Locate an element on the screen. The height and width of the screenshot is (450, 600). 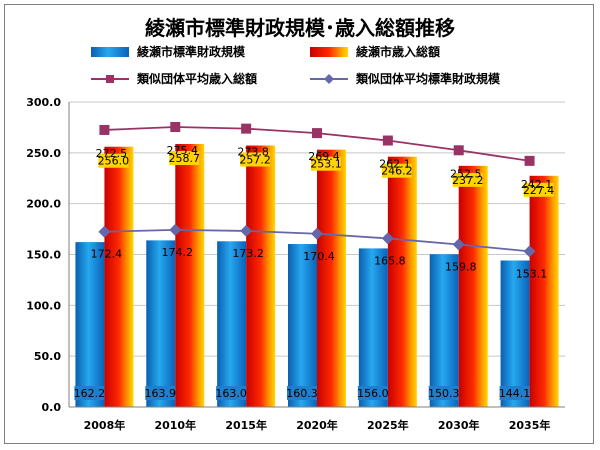
data-label: 227.4 is located at coordinates (539, 190).